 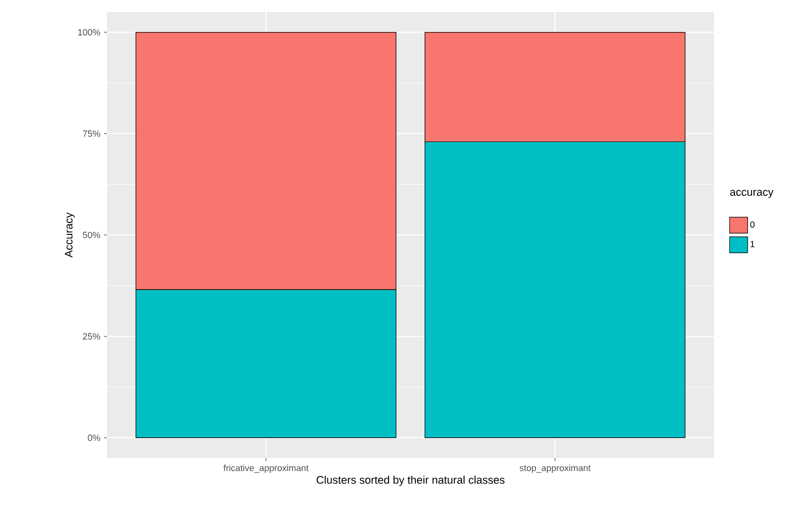 What do you see at coordinates (266, 468) in the screenshot?
I see `x-tick-label: fricative_approximant` at bounding box center [266, 468].